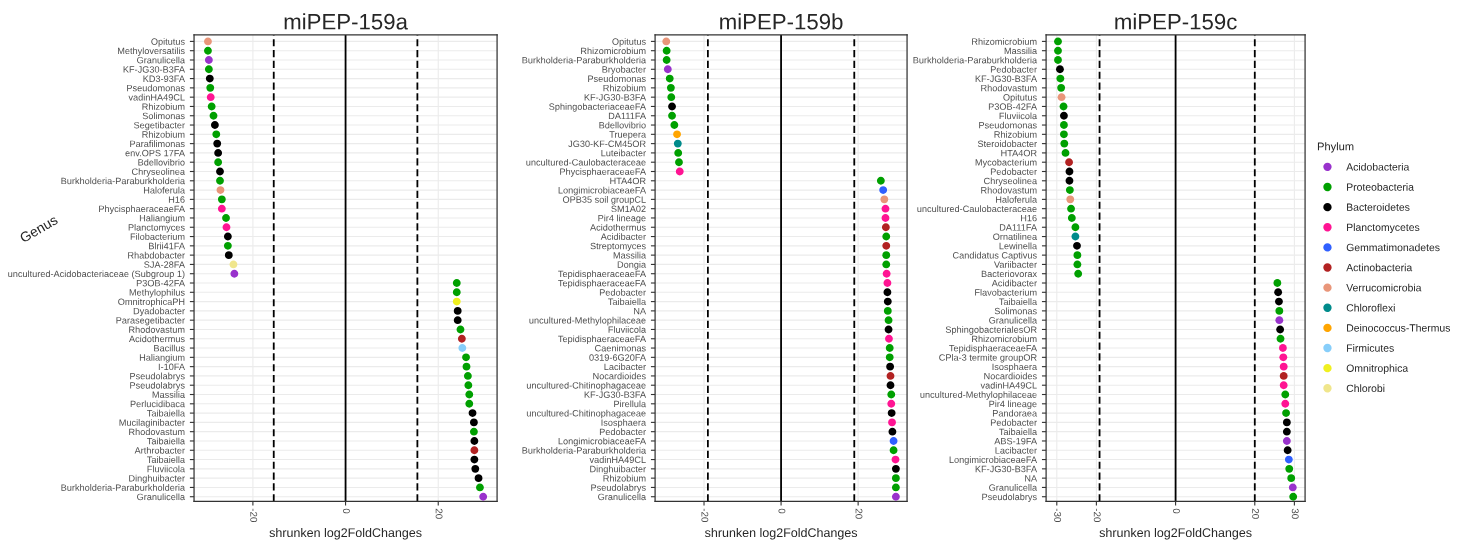 The image size is (1459, 554). Describe the element at coordinates (628, 135) in the screenshot. I see `y-tick-label: Truepera` at that location.